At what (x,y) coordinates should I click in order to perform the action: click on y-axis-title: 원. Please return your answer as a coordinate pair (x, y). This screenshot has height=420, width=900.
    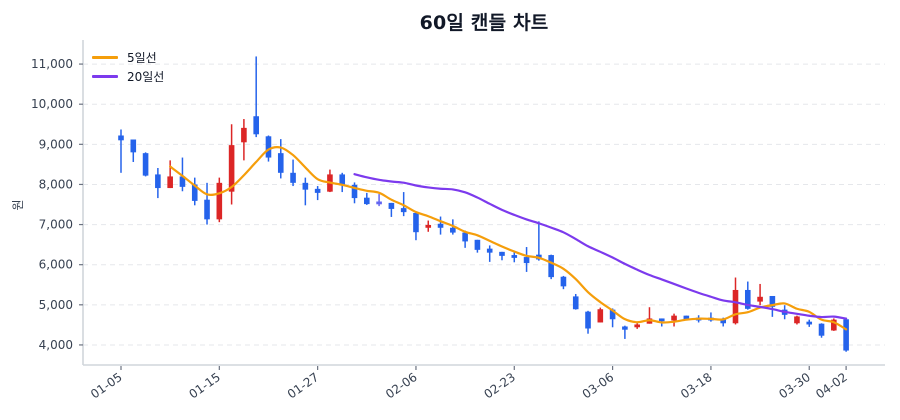
    Looking at the image, I should click on (18, 204).